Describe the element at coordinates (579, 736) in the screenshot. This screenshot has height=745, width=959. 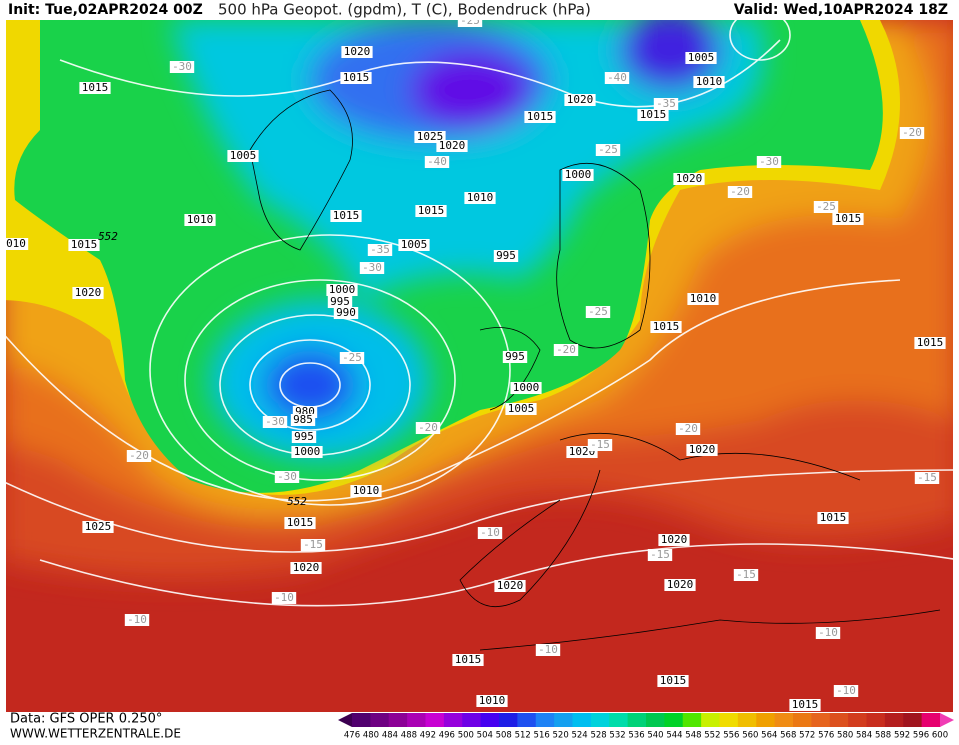
I see `legend-tick-label: 524` at that location.